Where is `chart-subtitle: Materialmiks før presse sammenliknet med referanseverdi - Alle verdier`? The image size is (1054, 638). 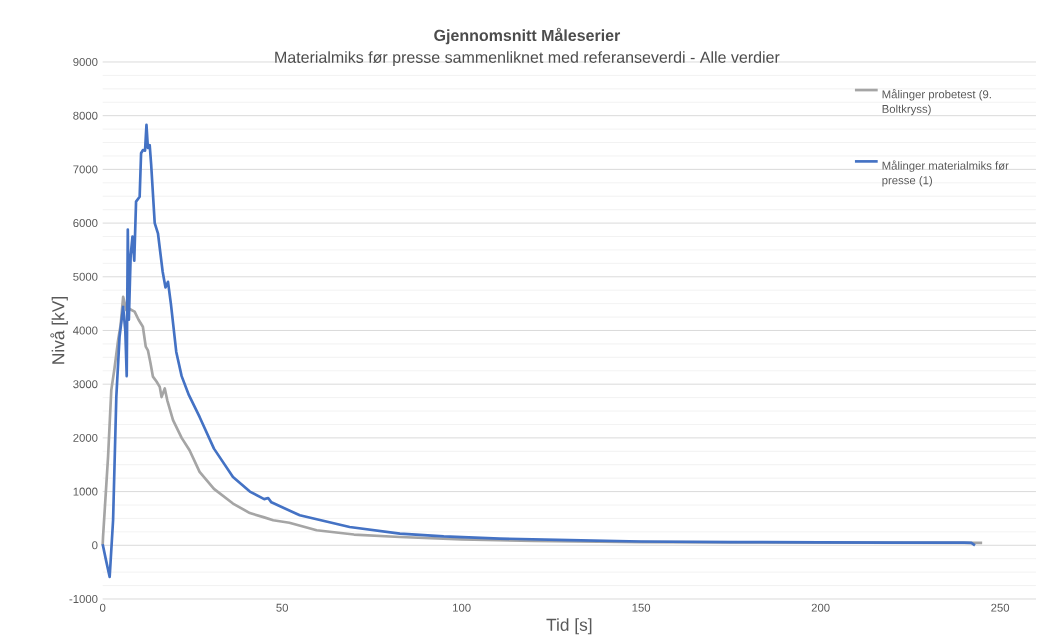 chart-subtitle: Materialmiks før presse sammenliknet med referanseverdi - Alle verdier is located at coordinates (527, 59).